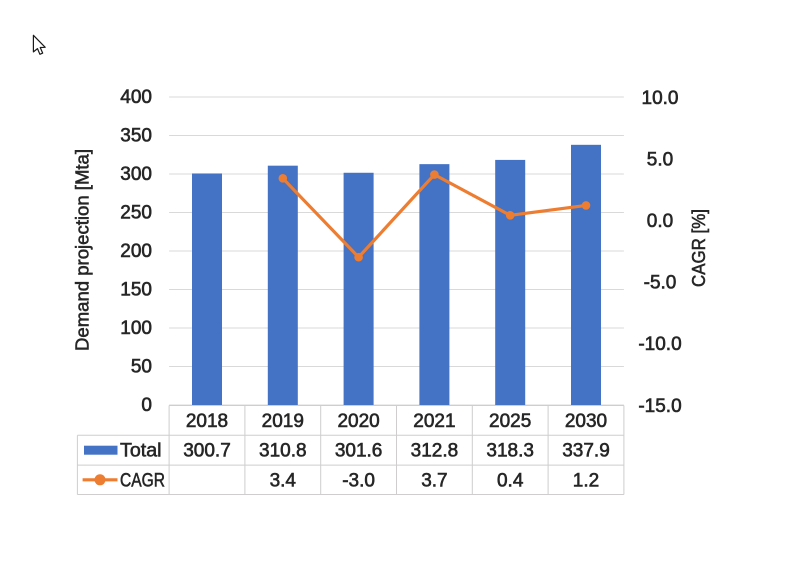  What do you see at coordinates (435, 451) in the screenshot?
I see `svg-text: 312.8` at bounding box center [435, 451].